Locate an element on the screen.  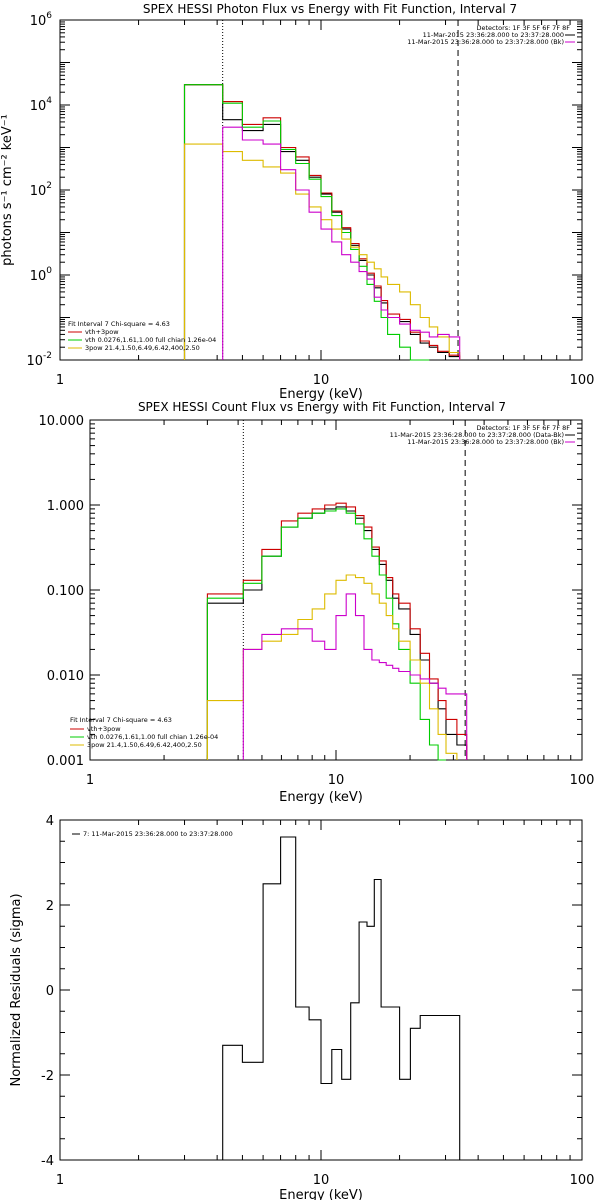
y-tick-label: 0 is located at coordinates (50, 991).